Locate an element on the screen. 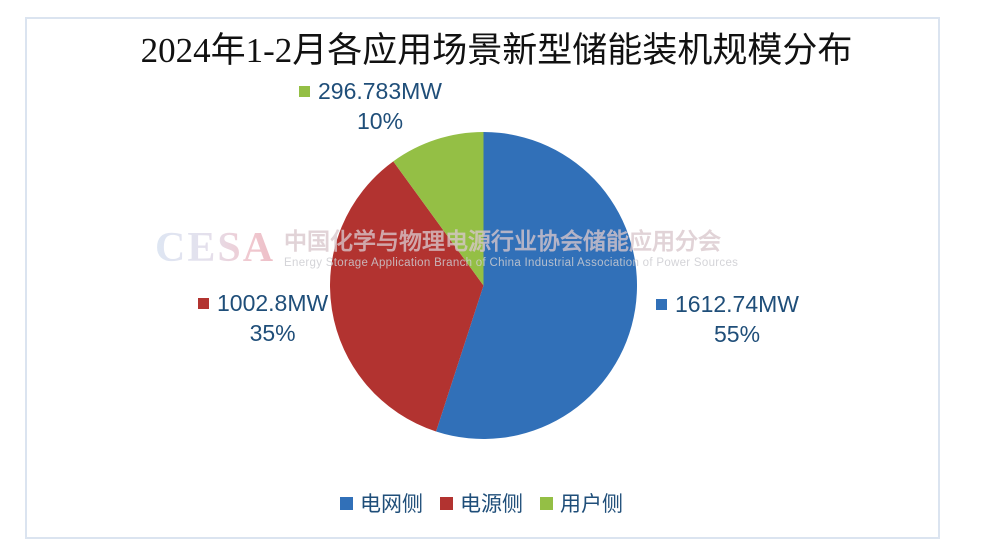 This screenshot has width=993, height=559. legend-item-user-side: 用户侧 is located at coordinates (581, 503).